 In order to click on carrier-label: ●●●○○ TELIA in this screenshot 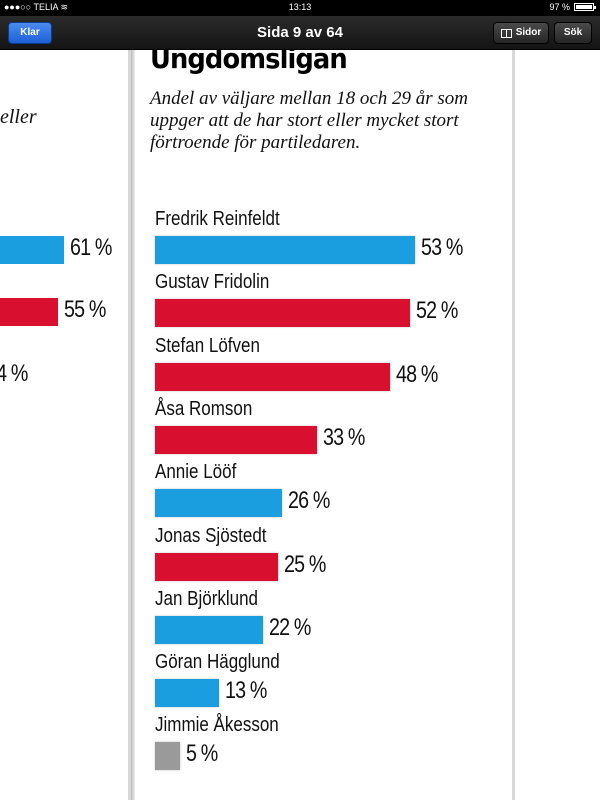, I will do `click(31, 7)`.